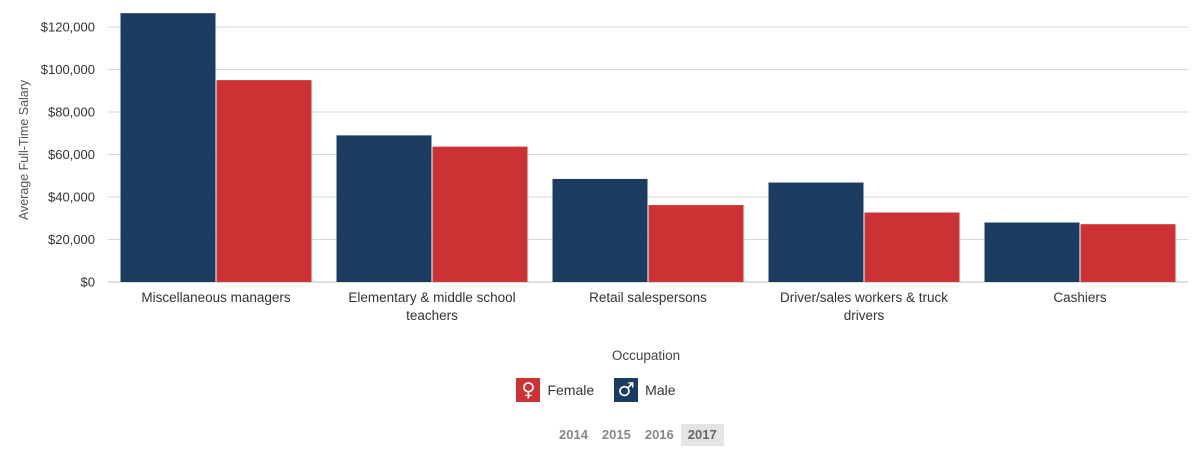 The height and width of the screenshot is (457, 1192). Describe the element at coordinates (638, 435) in the screenshot. I see `year-selector: 2014 2015 2016 2017` at that location.